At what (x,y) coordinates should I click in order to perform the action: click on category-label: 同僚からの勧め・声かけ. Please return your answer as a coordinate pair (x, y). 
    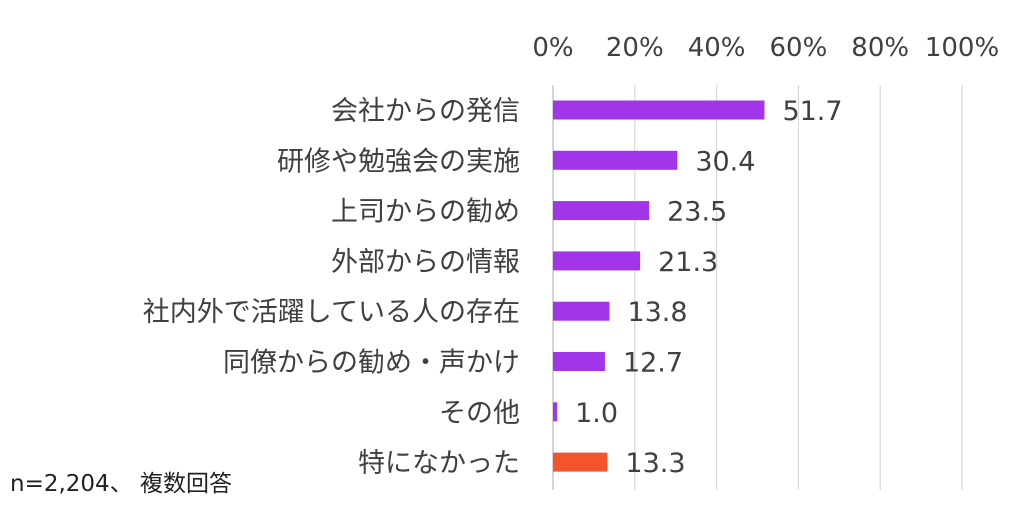
    Looking at the image, I should click on (371, 363).